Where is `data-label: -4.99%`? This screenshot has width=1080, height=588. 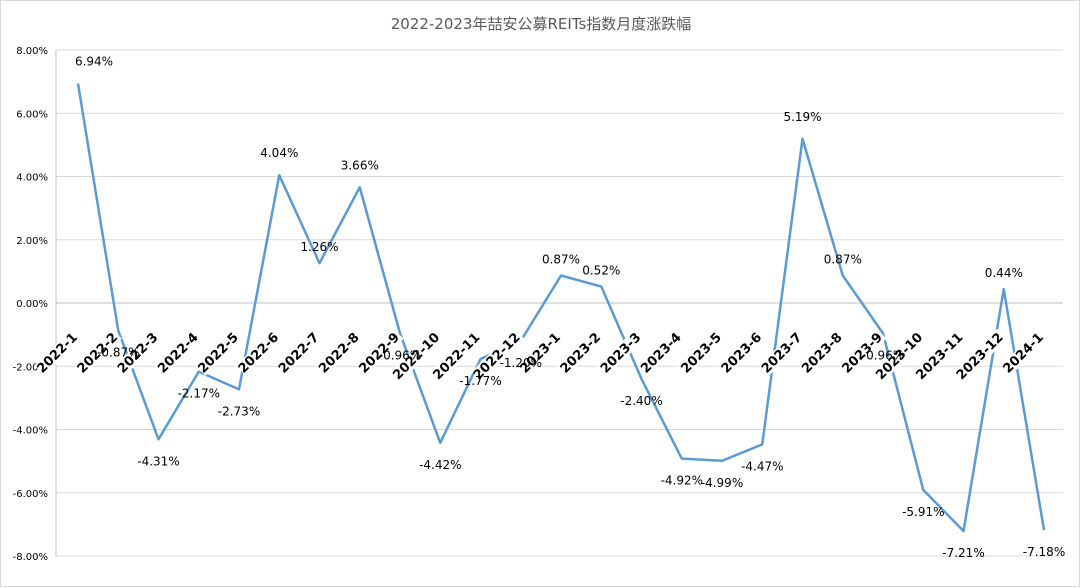
data-label: -4.99% is located at coordinates (722, 483).